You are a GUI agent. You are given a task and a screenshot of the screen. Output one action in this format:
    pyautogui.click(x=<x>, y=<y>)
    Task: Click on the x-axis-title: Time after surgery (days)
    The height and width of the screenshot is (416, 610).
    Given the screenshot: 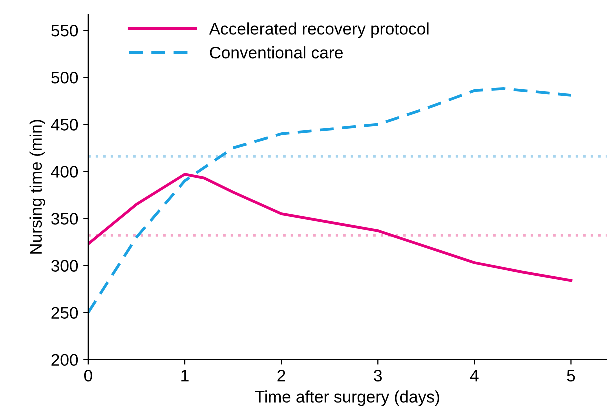 What is the action you would take?
    pyautogui.click(x=347, y=398)
    